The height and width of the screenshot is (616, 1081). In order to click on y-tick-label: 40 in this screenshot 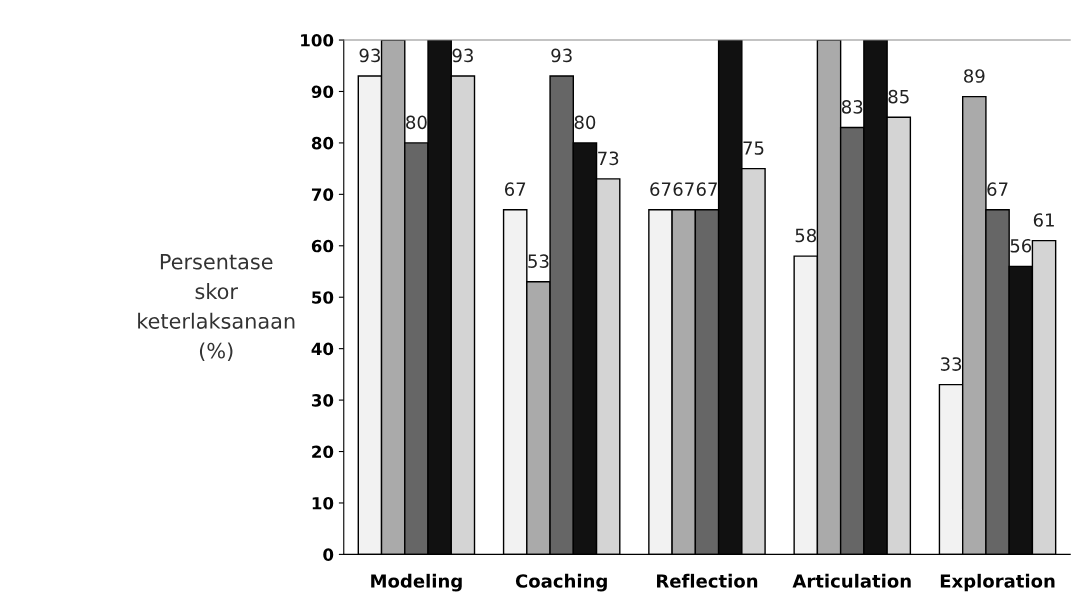, I will do `click(322, 349)`.